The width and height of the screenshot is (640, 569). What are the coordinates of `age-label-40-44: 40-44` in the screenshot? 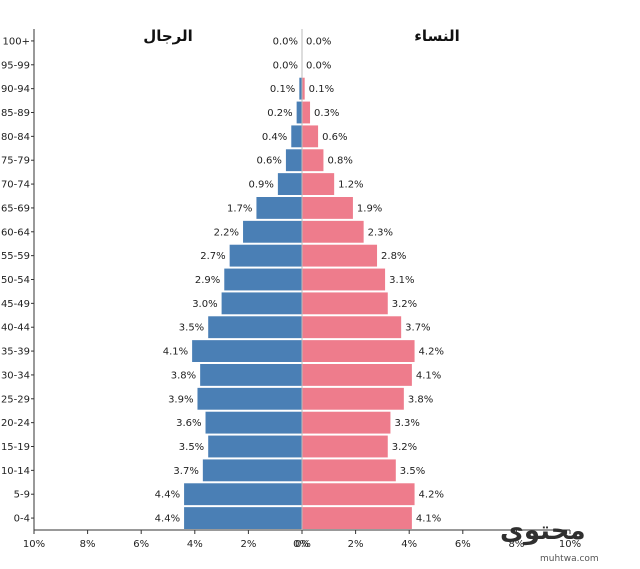 It's located at (15, 328).